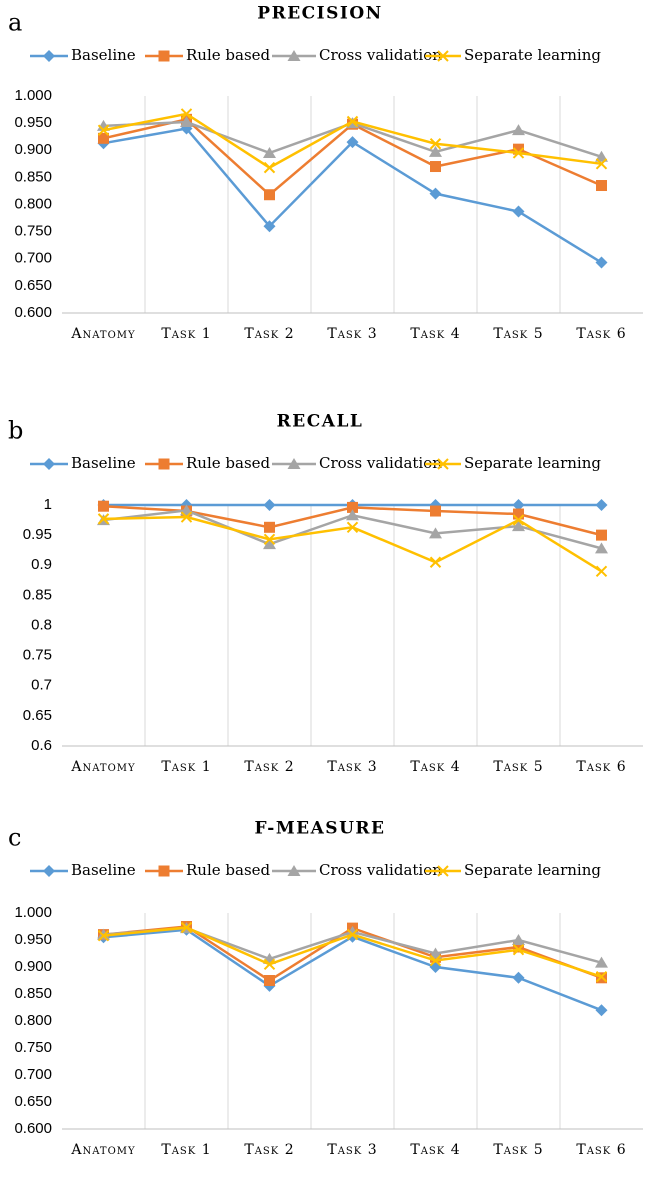 The height and width of the screenshot is (1193, 646). I want to click on y-tick-label: 0.75, so click(37, 655).